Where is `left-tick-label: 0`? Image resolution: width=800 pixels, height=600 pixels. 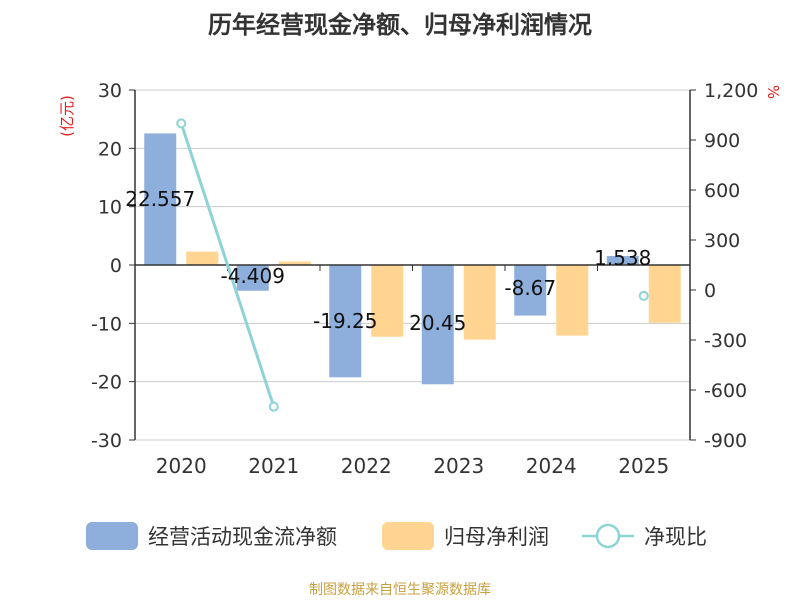 left-tick-label: 0 is located at coordinates (116, 266).